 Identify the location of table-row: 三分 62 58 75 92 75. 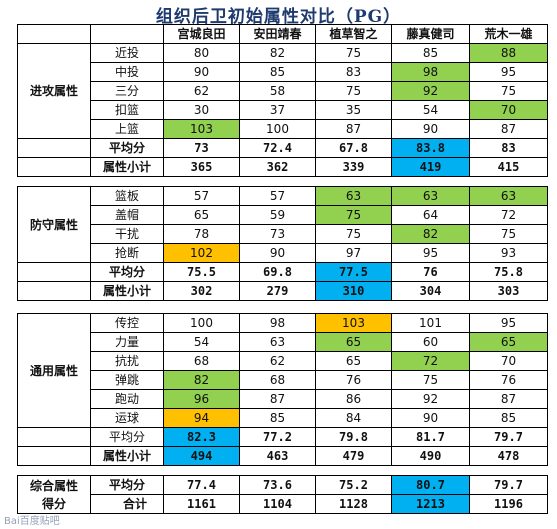
(283, 91).